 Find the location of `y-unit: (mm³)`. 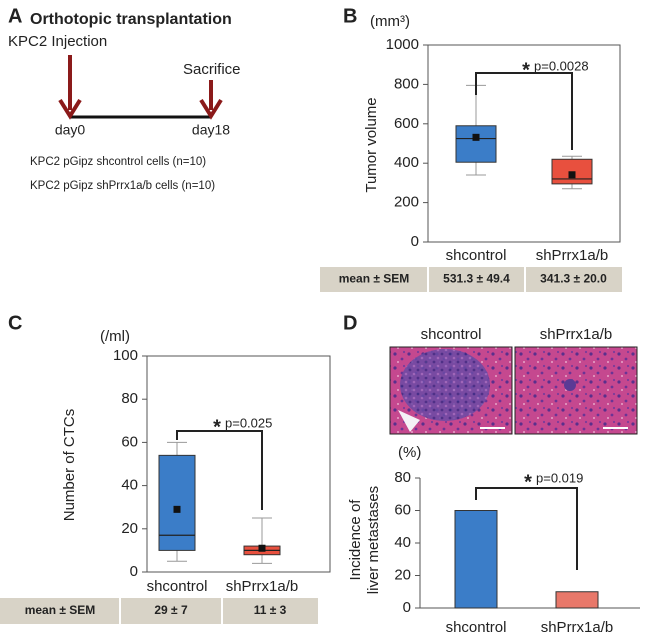

y-unit: (mm³) is located at coordinates (390, 21).